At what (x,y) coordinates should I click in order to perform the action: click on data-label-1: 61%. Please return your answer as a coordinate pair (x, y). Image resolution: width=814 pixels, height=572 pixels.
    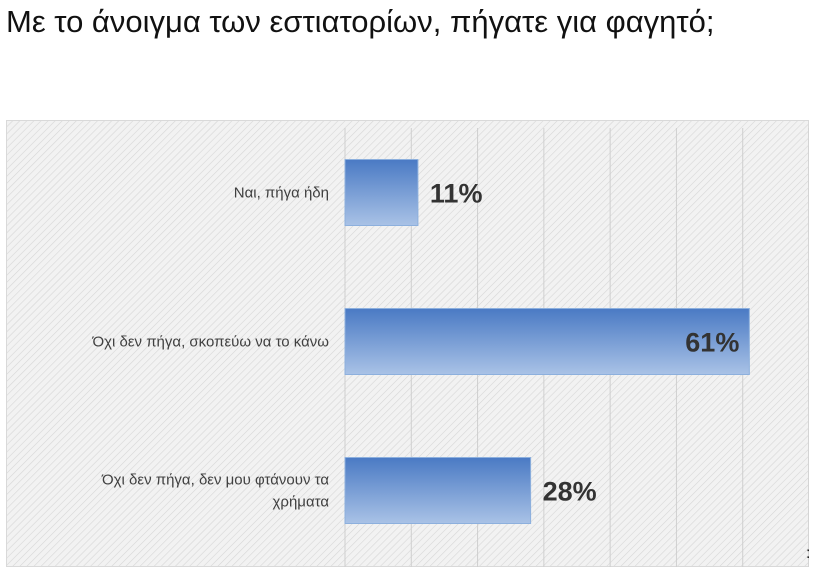
    Looking at the image, I should click on (712, 343).